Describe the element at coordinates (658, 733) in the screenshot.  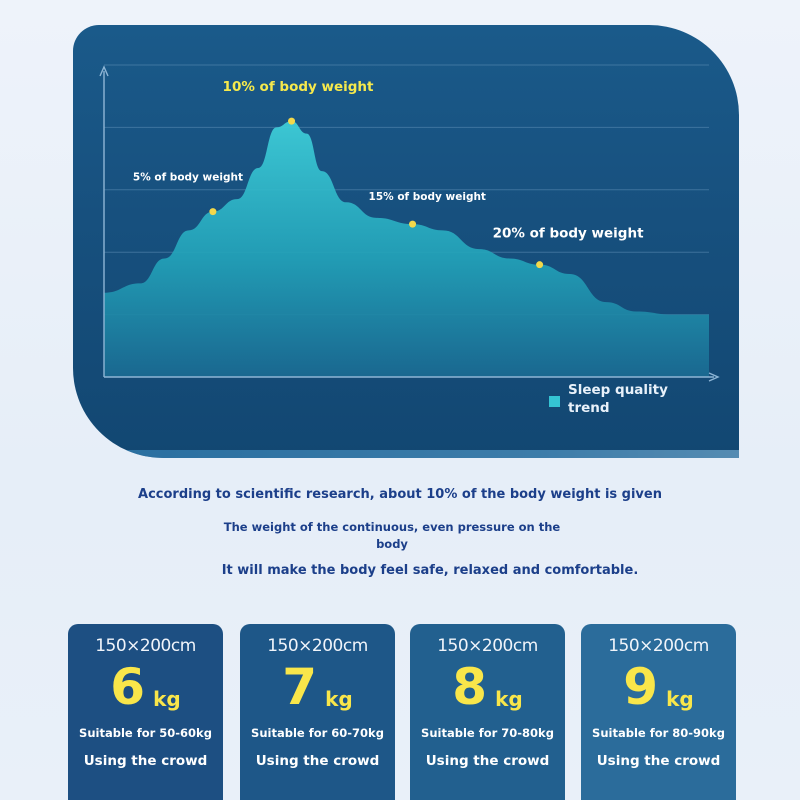
I see `card-suitable: Suitable for 80-90kg` at that location.